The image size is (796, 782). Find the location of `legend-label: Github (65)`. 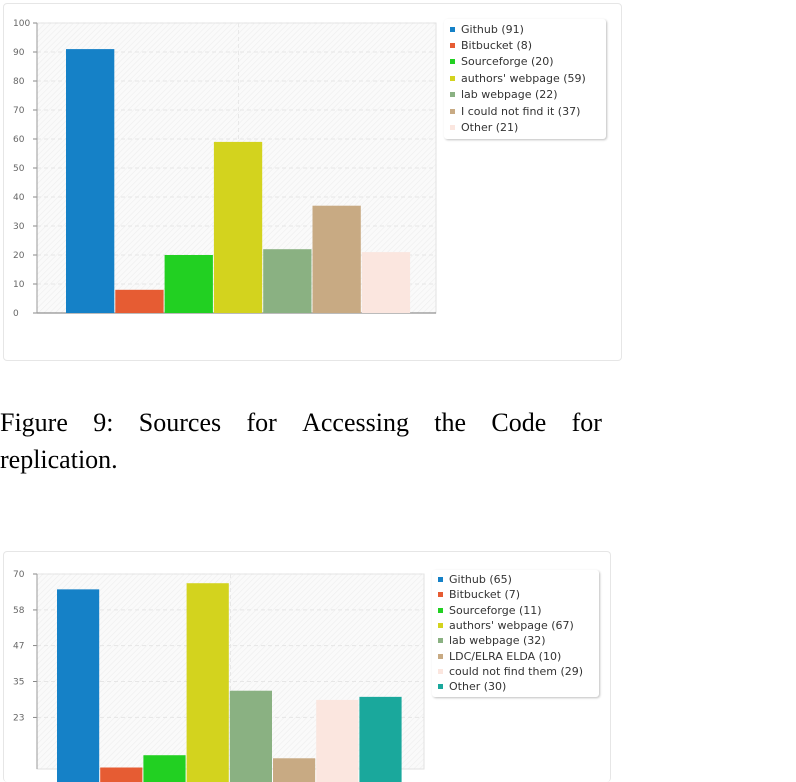

legend-label: Github (65) is located at coordinates (480, 579).